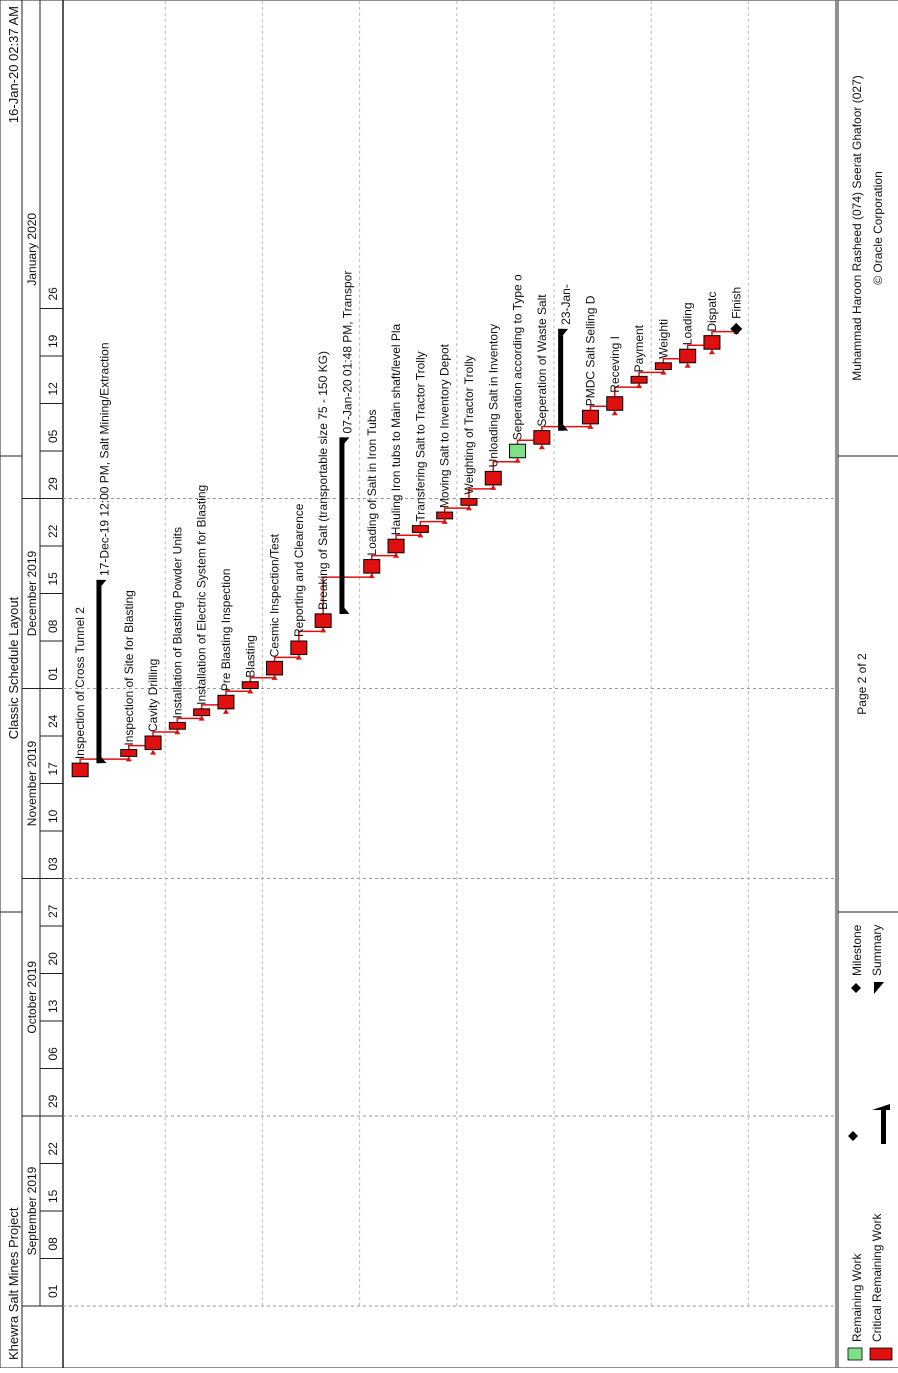  Describe the element at coordinates (177, 622) in the screenshot. I see `activity-label: Installation of Blasting Powder Units` at that location.